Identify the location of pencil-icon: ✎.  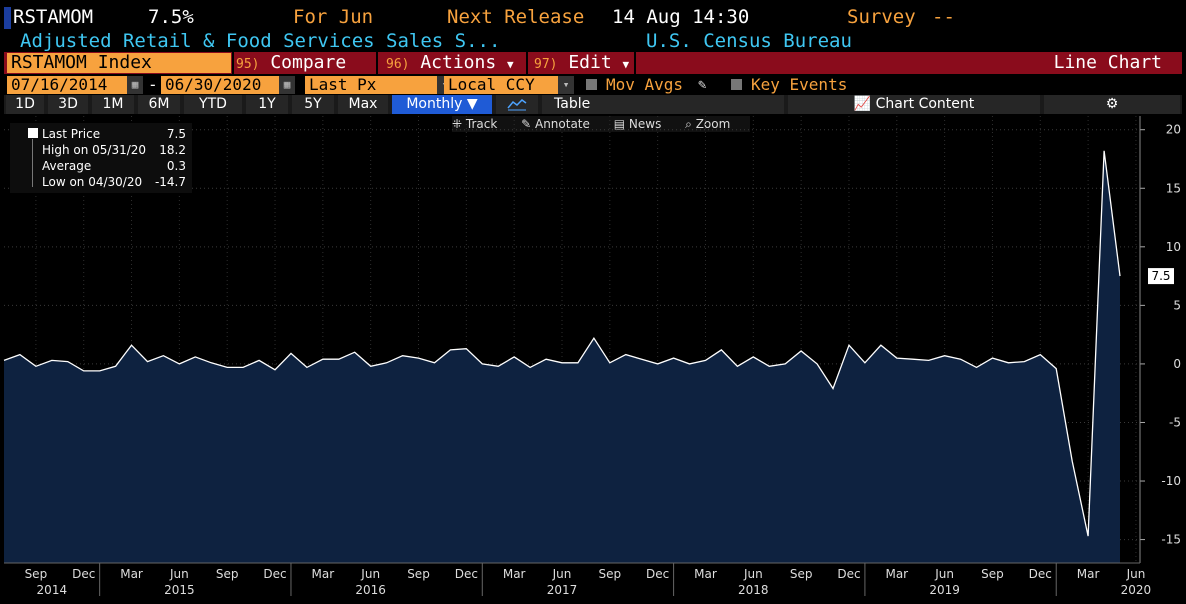
(702, 85).